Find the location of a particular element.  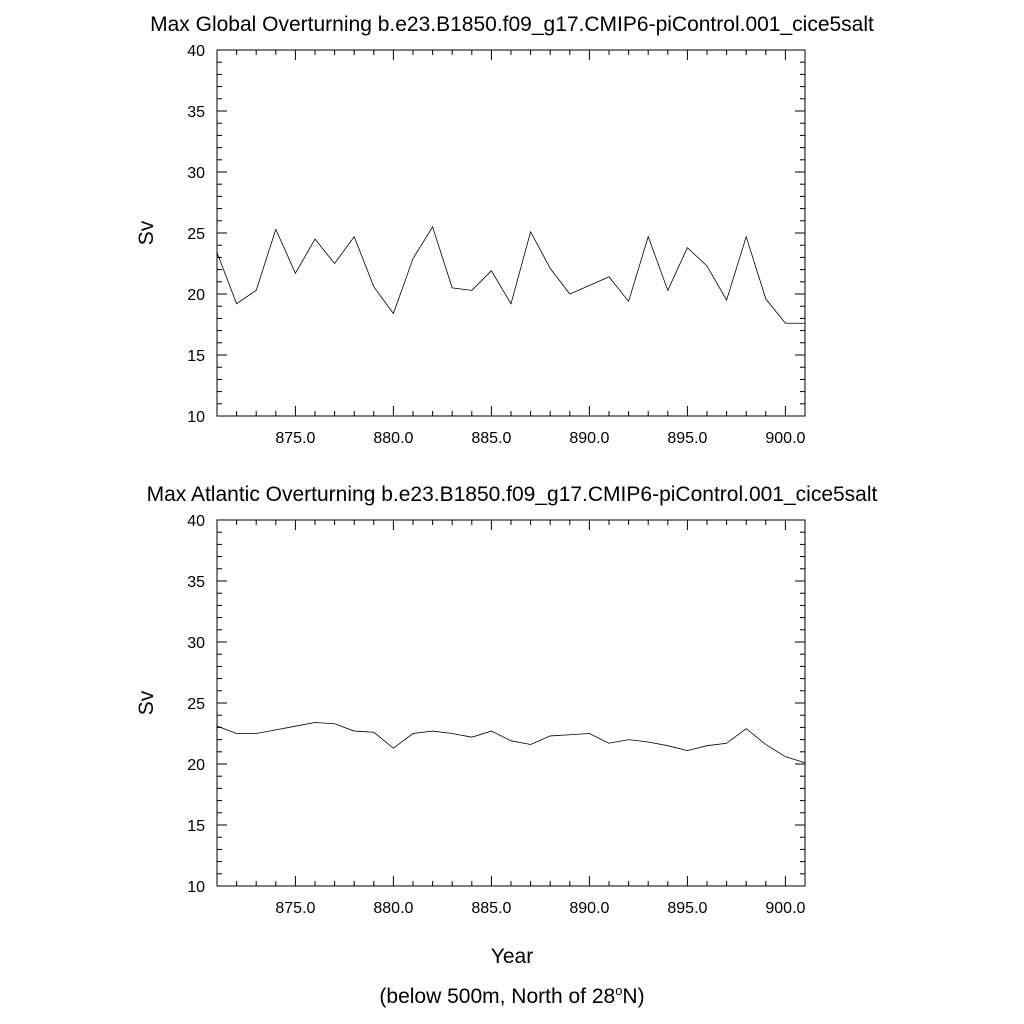

footnote-prefix: (below 500m, North of 28 is located at coordinates (497, 996).